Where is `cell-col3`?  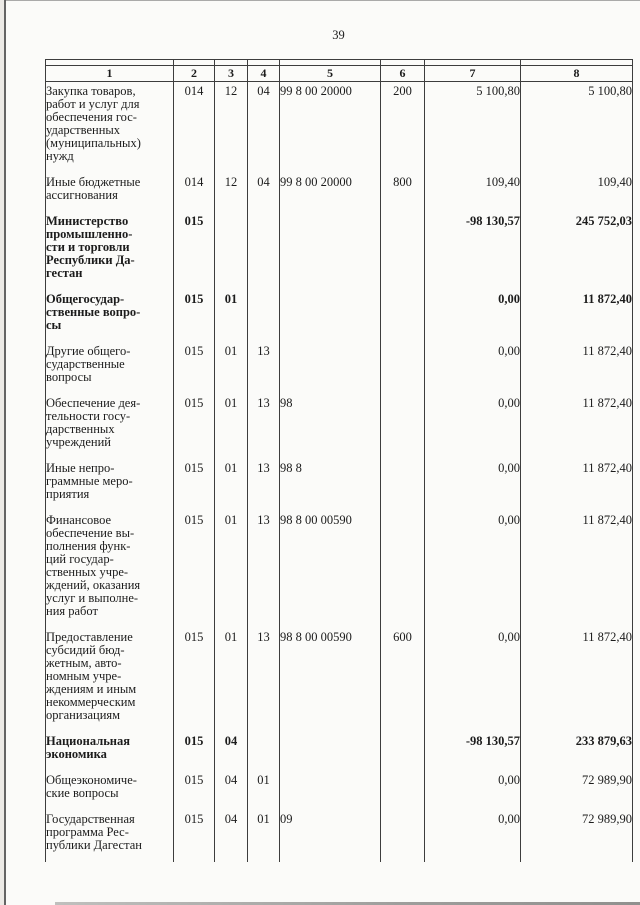
cell-col3 is located at coordinates (231, 251).